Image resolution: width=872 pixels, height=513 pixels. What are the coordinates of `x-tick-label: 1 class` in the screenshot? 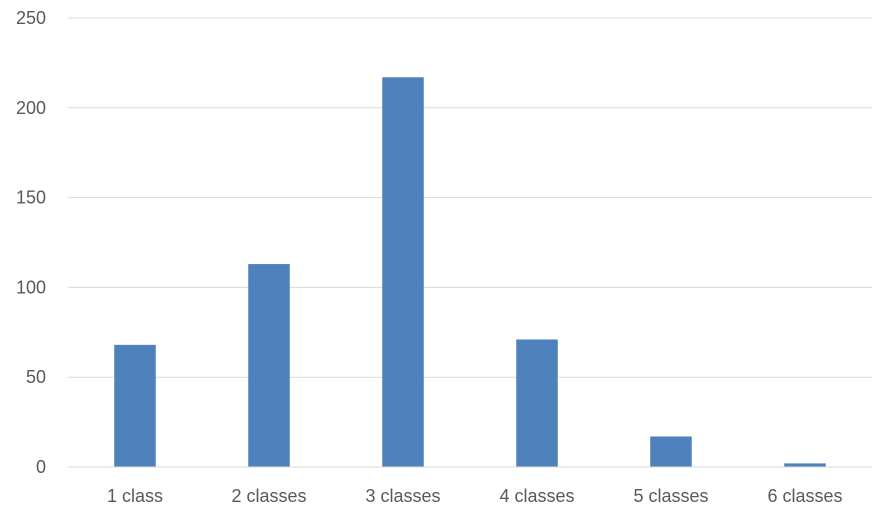 It's located at (135, 496).